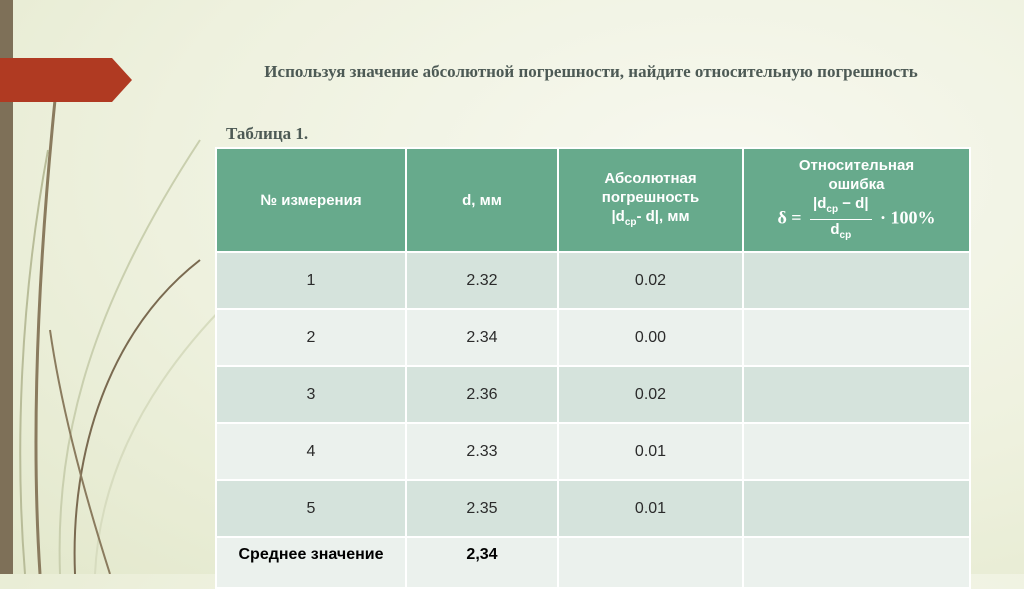  I want to click on table-row: 4 2.33 0.01, so click(593, 451).